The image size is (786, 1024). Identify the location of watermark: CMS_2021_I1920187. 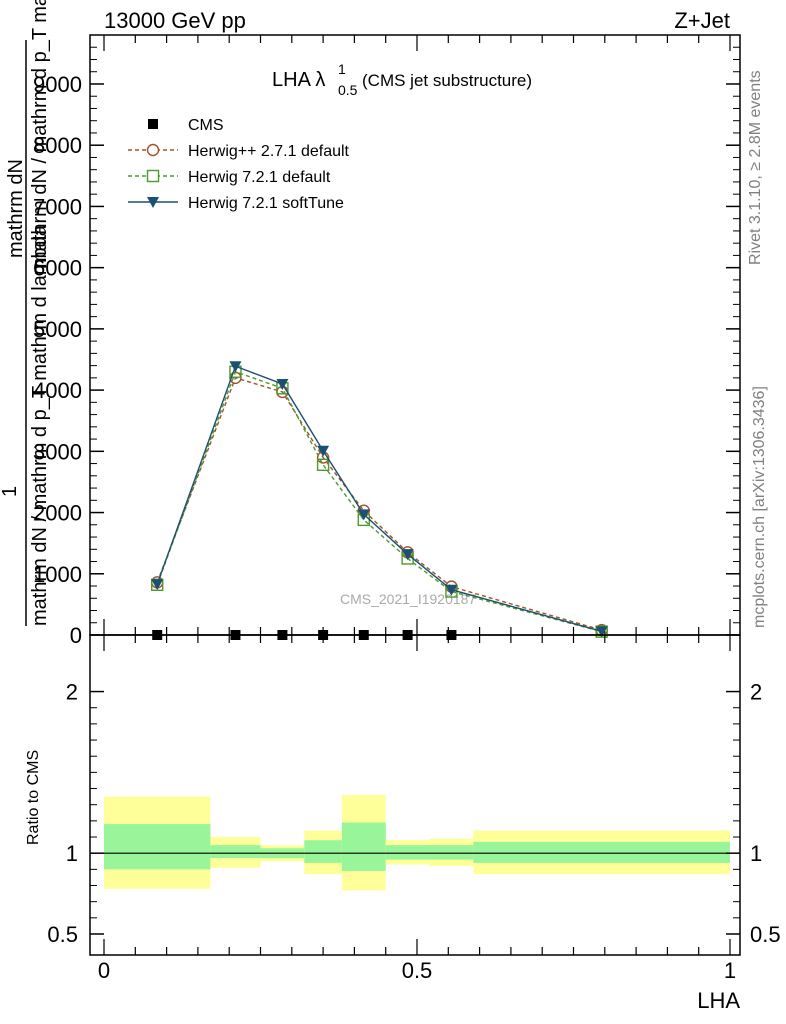
(408, 599).